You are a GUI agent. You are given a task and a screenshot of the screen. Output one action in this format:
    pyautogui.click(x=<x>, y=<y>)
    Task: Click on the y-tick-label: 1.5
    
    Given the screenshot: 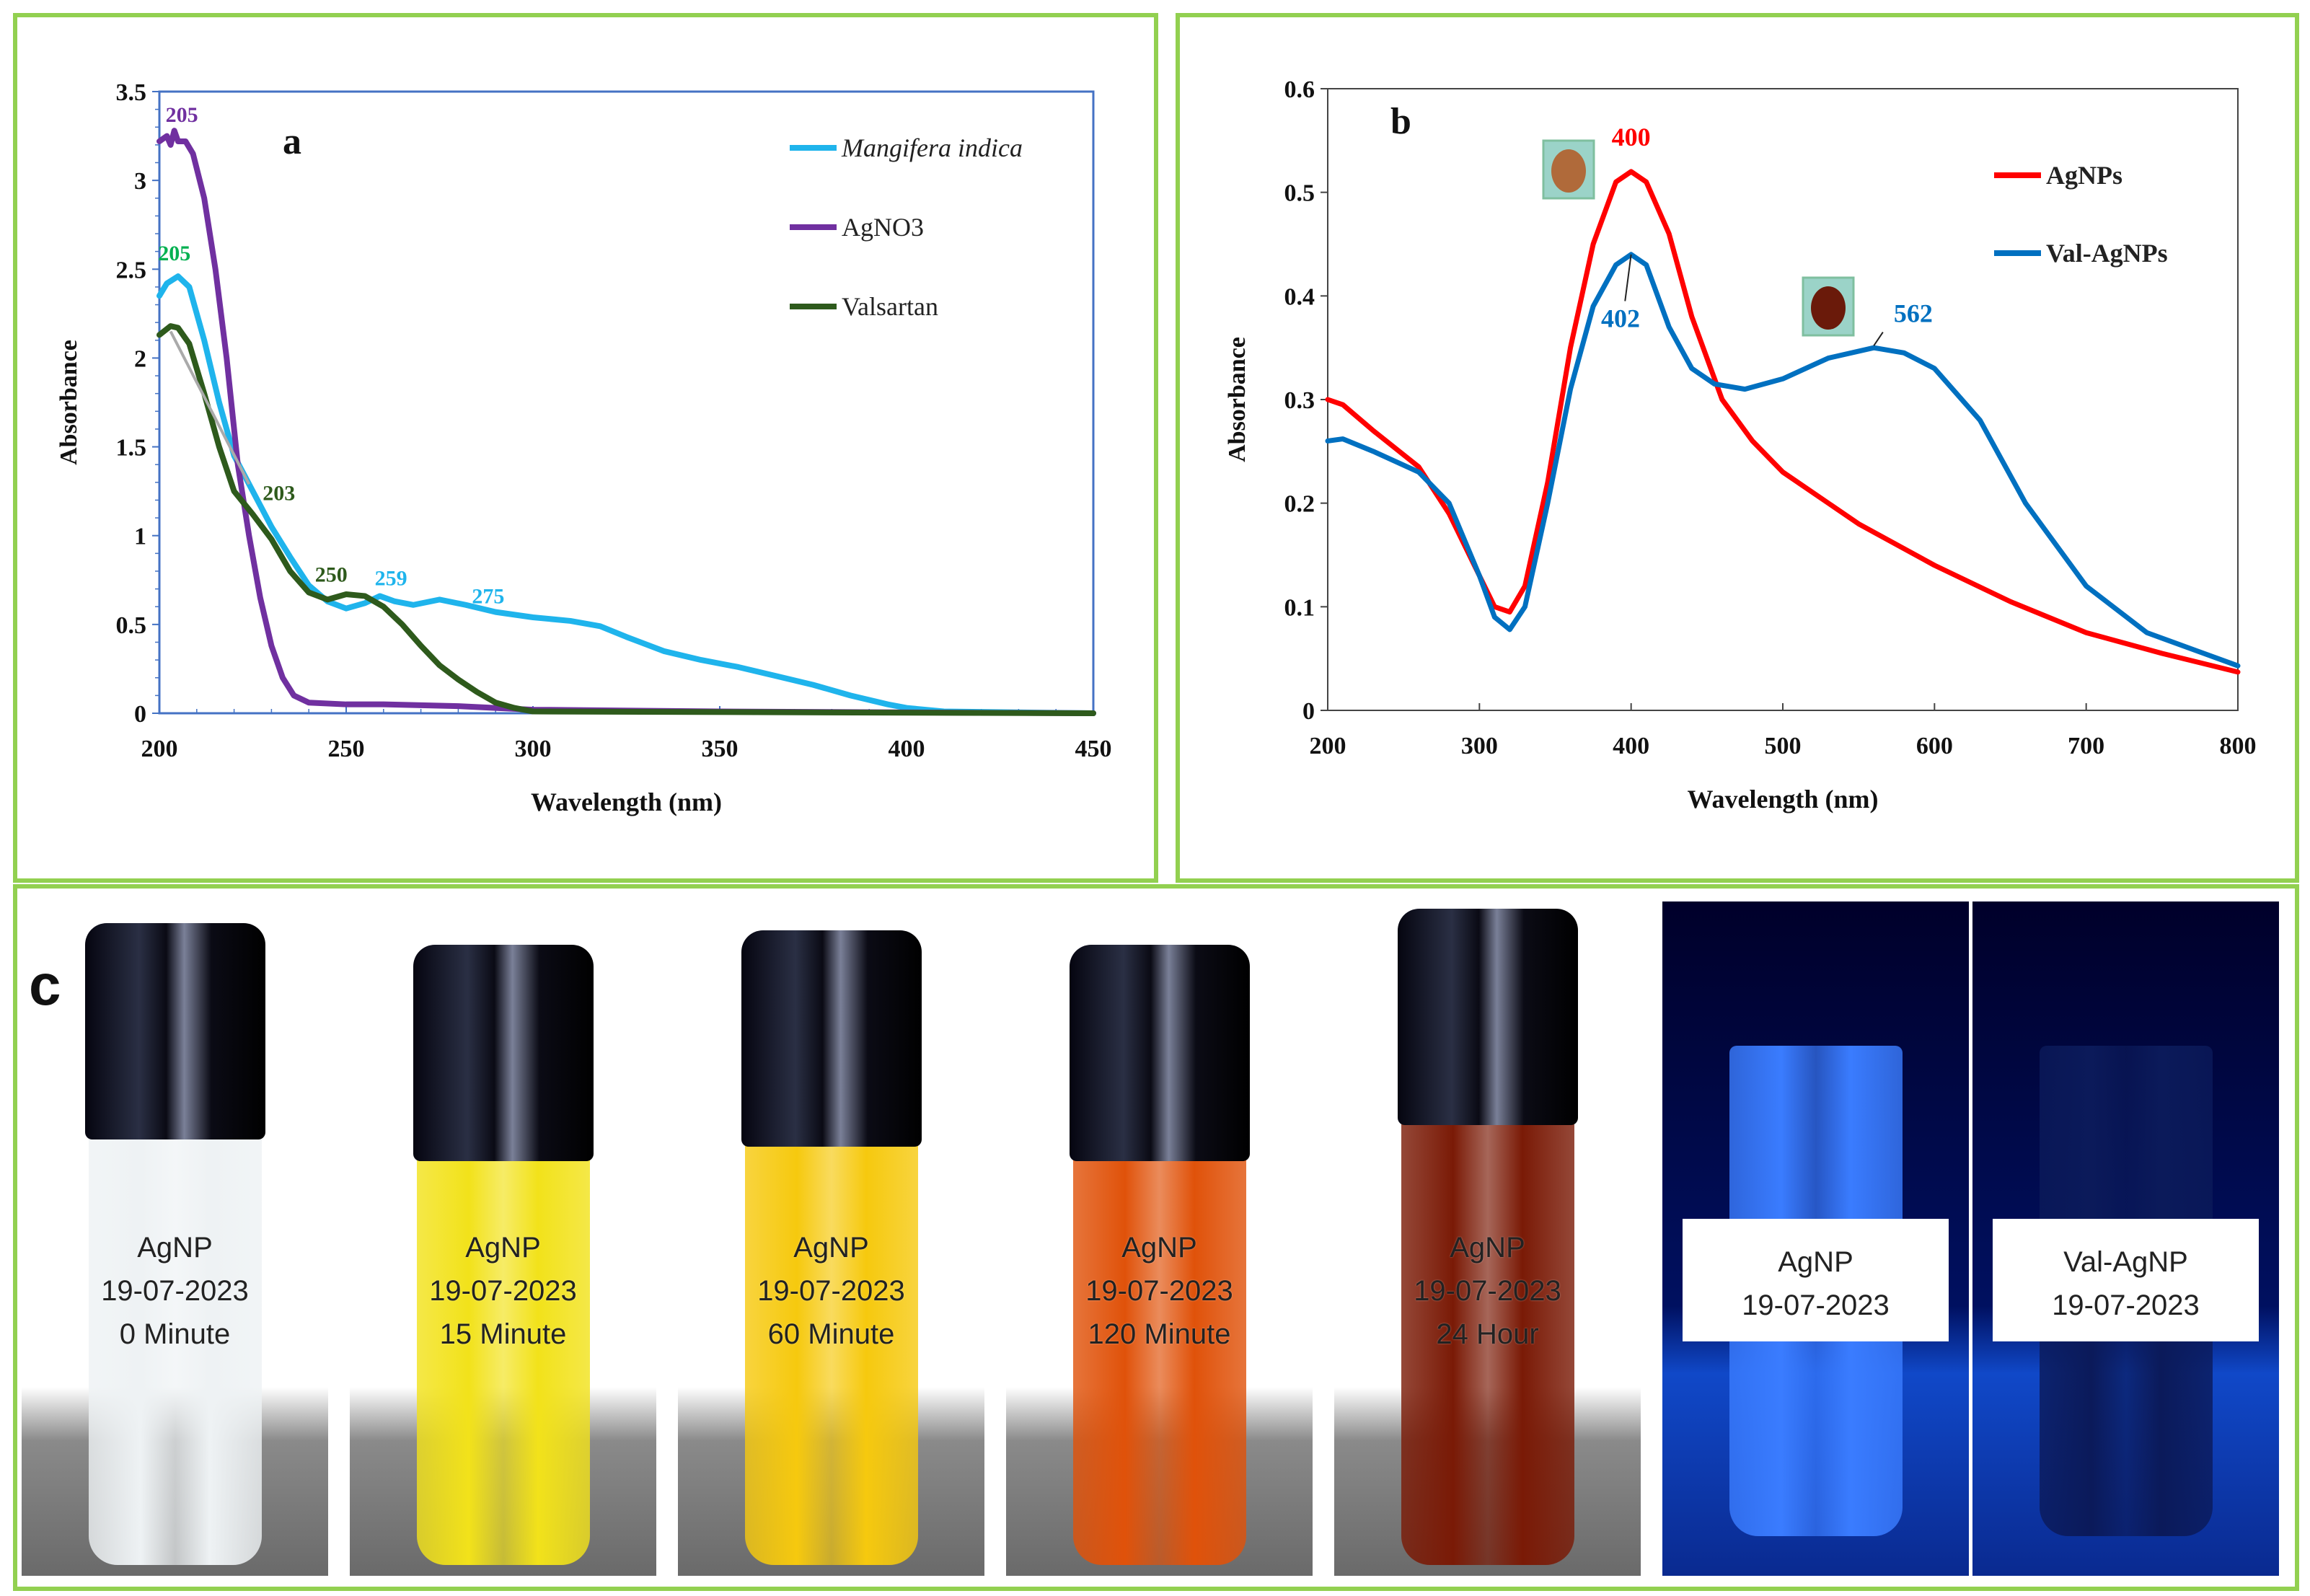 What is the action you would take?
    pyautogui.click(x=131, y=449)
    